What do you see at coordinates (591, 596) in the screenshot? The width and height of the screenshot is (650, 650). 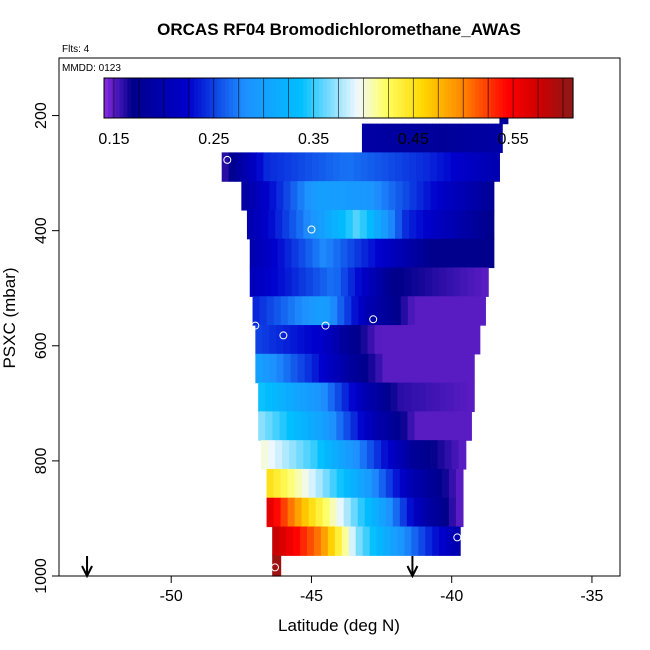 I see `x-tick-label: -35` at bounding box center [591, 596].